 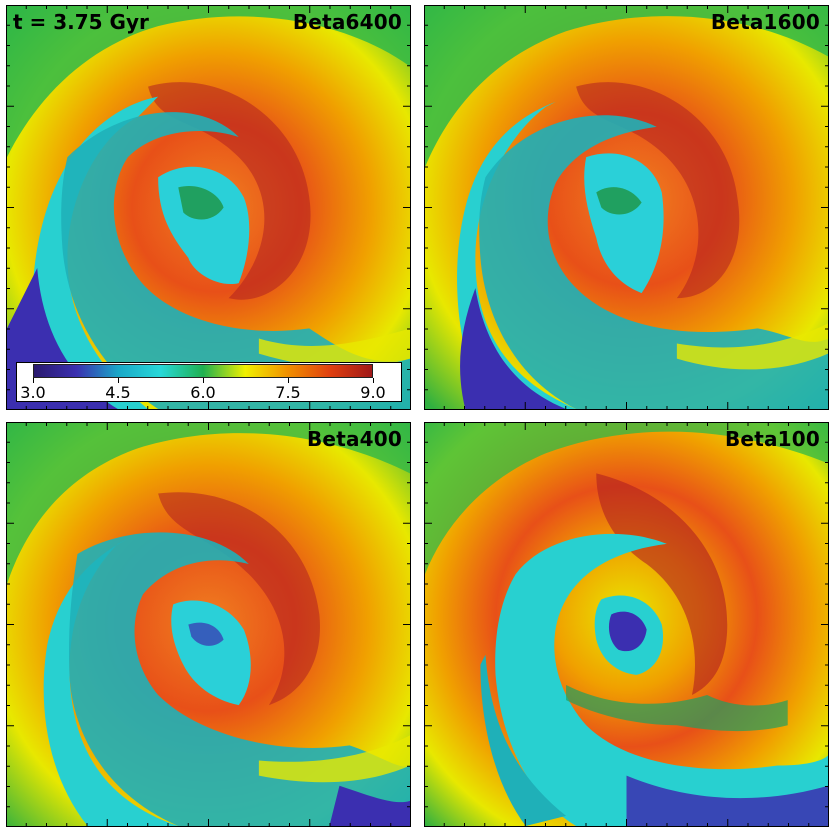 What do you see at coordinates (288, 392) in the screenshot?
I see `colorbar-tick-label: 7.5` at bounding box center [288, 392].